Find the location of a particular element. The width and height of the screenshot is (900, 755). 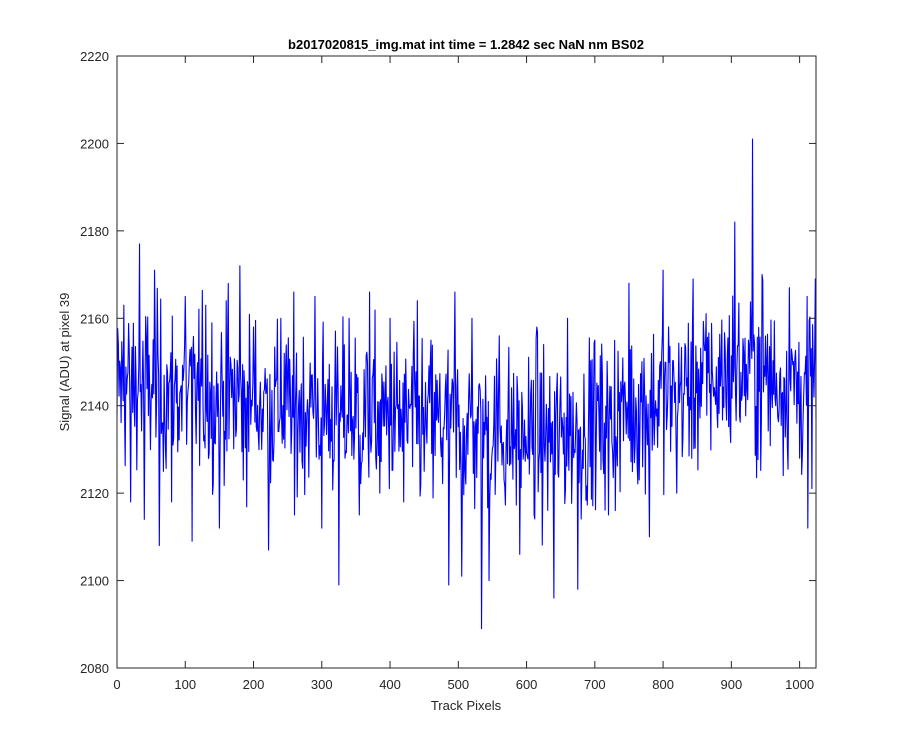

x-tick-label: 900 is located at coordinates (732, 684).